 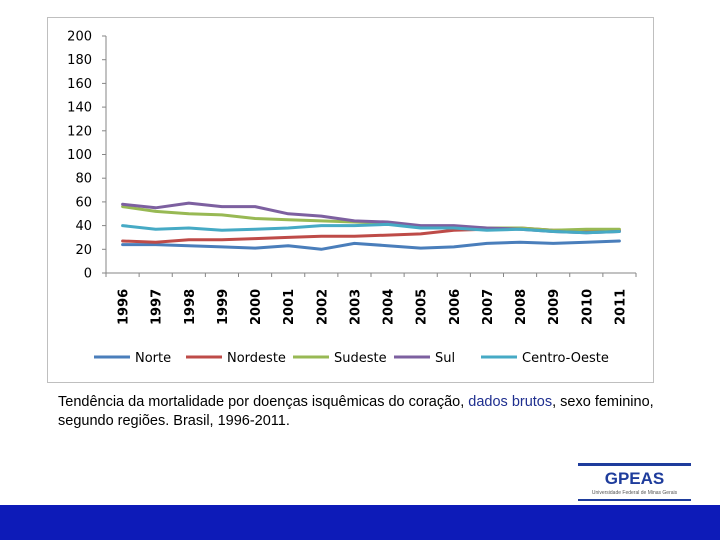 I want to click on x-tick-label: 1997, so click(x=157, y=307).